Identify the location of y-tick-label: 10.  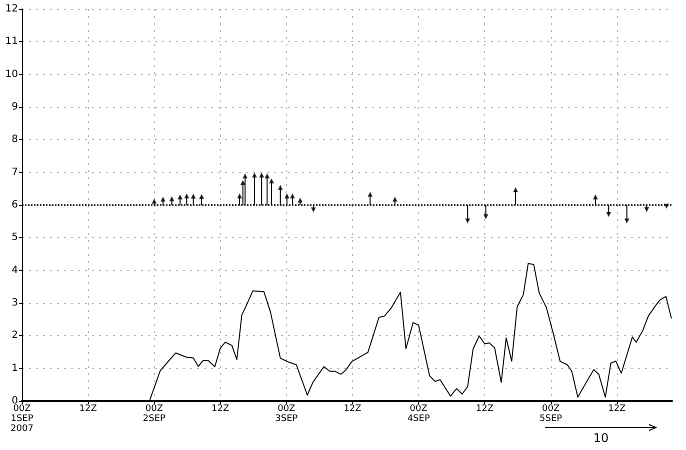
(11, 74).